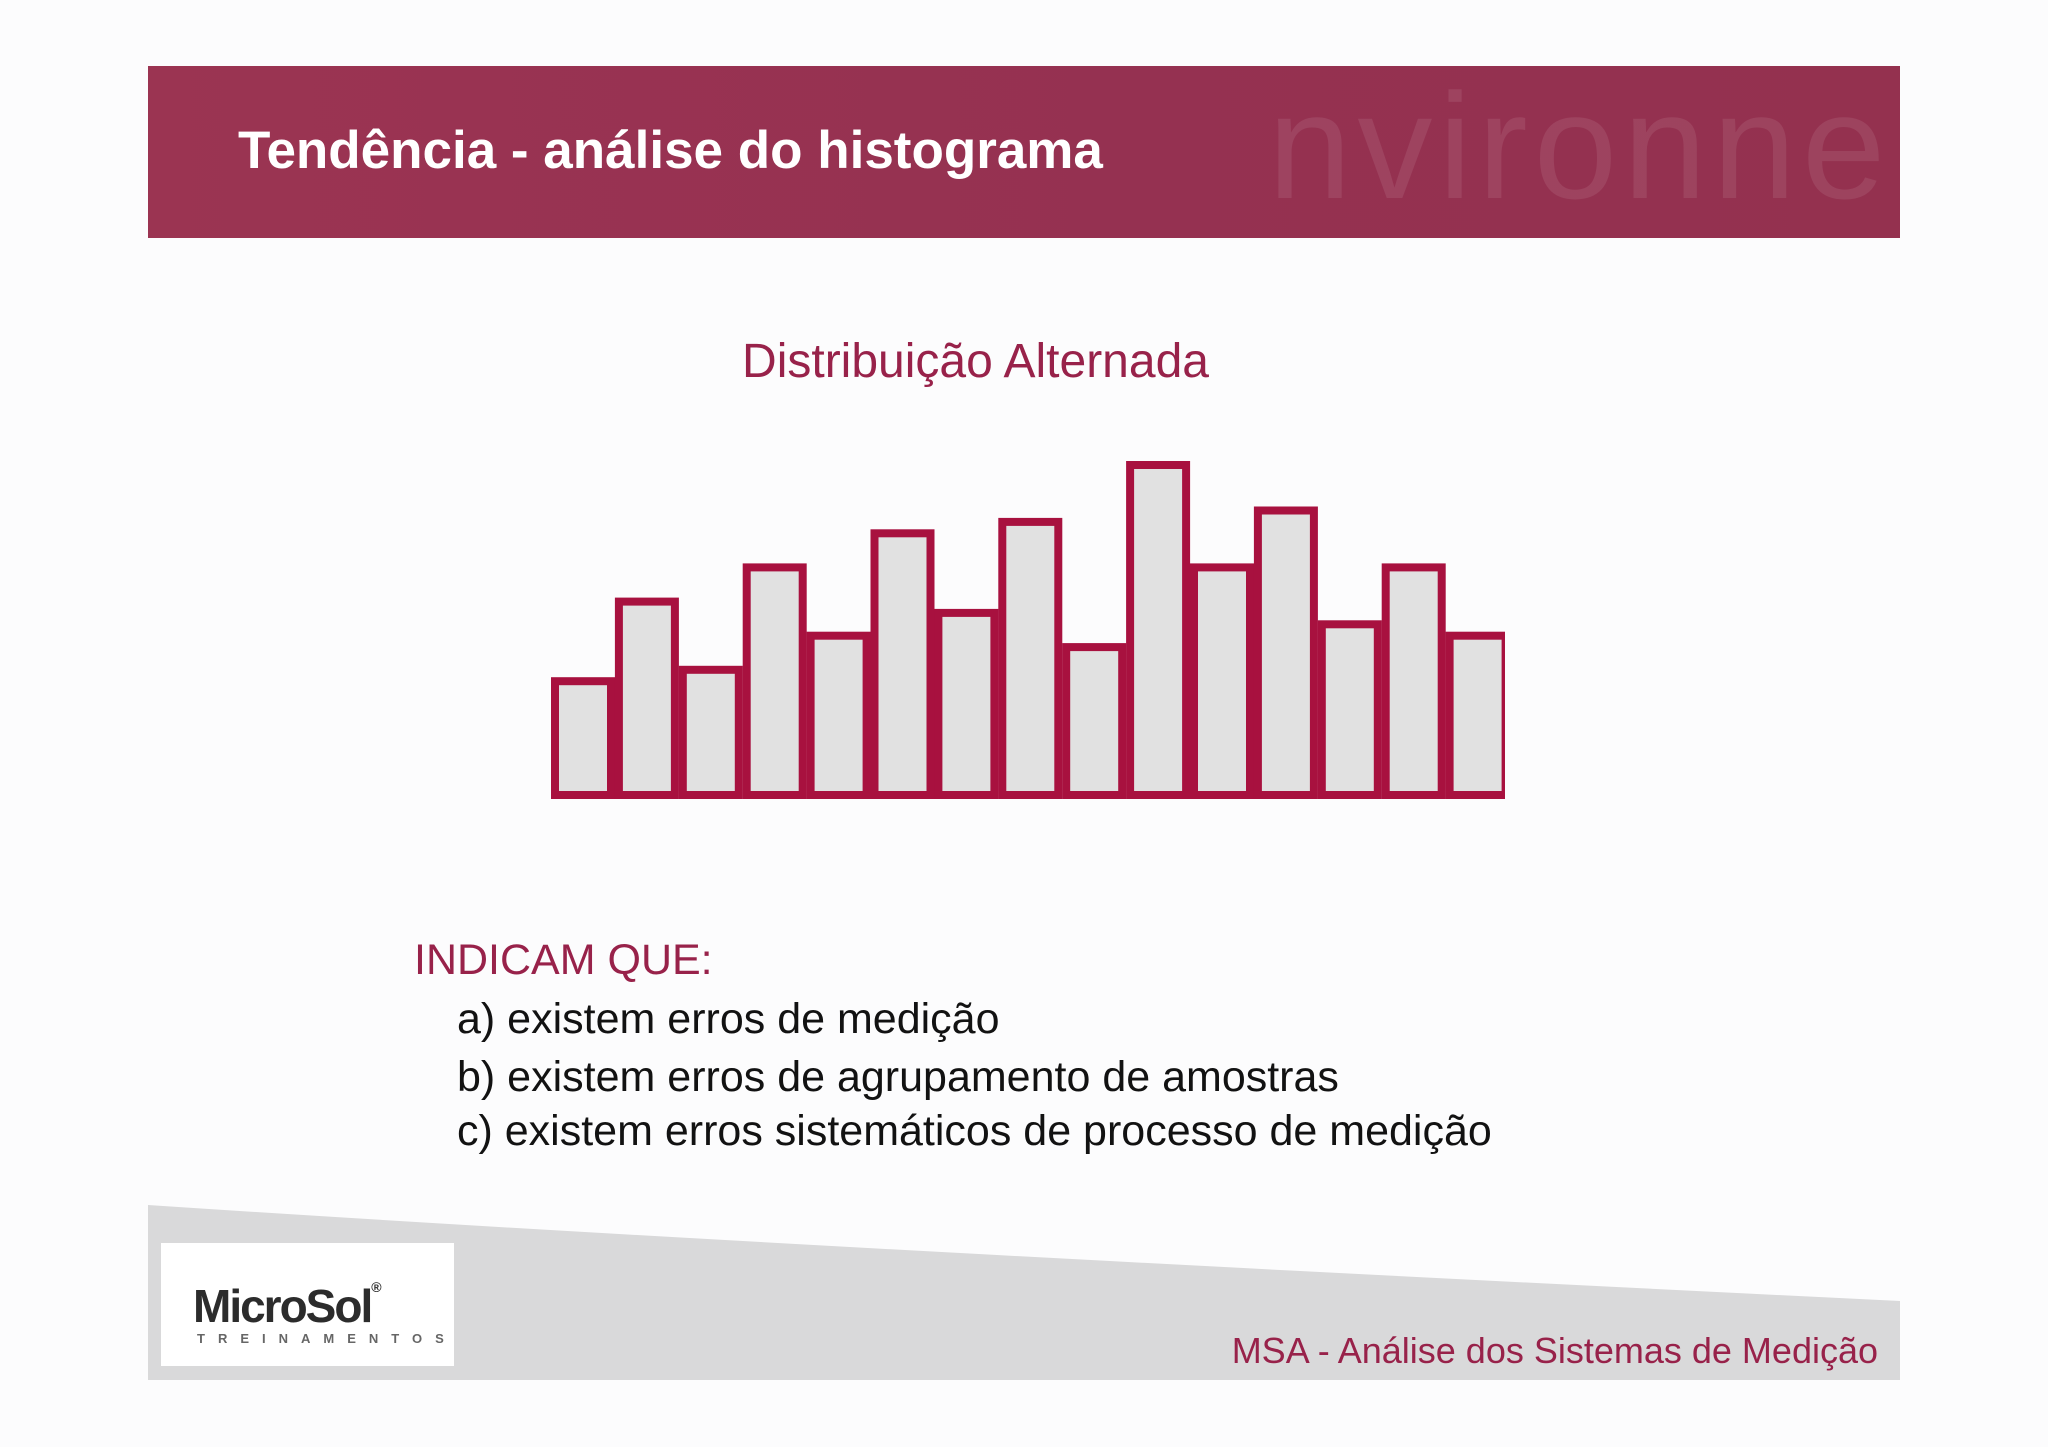 Image resolution: width=2048 pixels, height=1447 pixels. Describe the element at coordinates (563, 960) in the screenshot. I see `conclusion-heading: INDICAM QUE:` at that location.